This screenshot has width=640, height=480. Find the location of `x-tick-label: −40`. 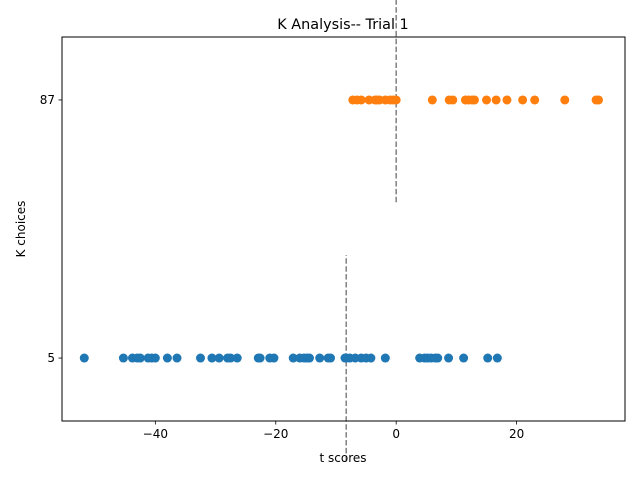

x-tick-label: −40 is located at coordinates (155, 434).